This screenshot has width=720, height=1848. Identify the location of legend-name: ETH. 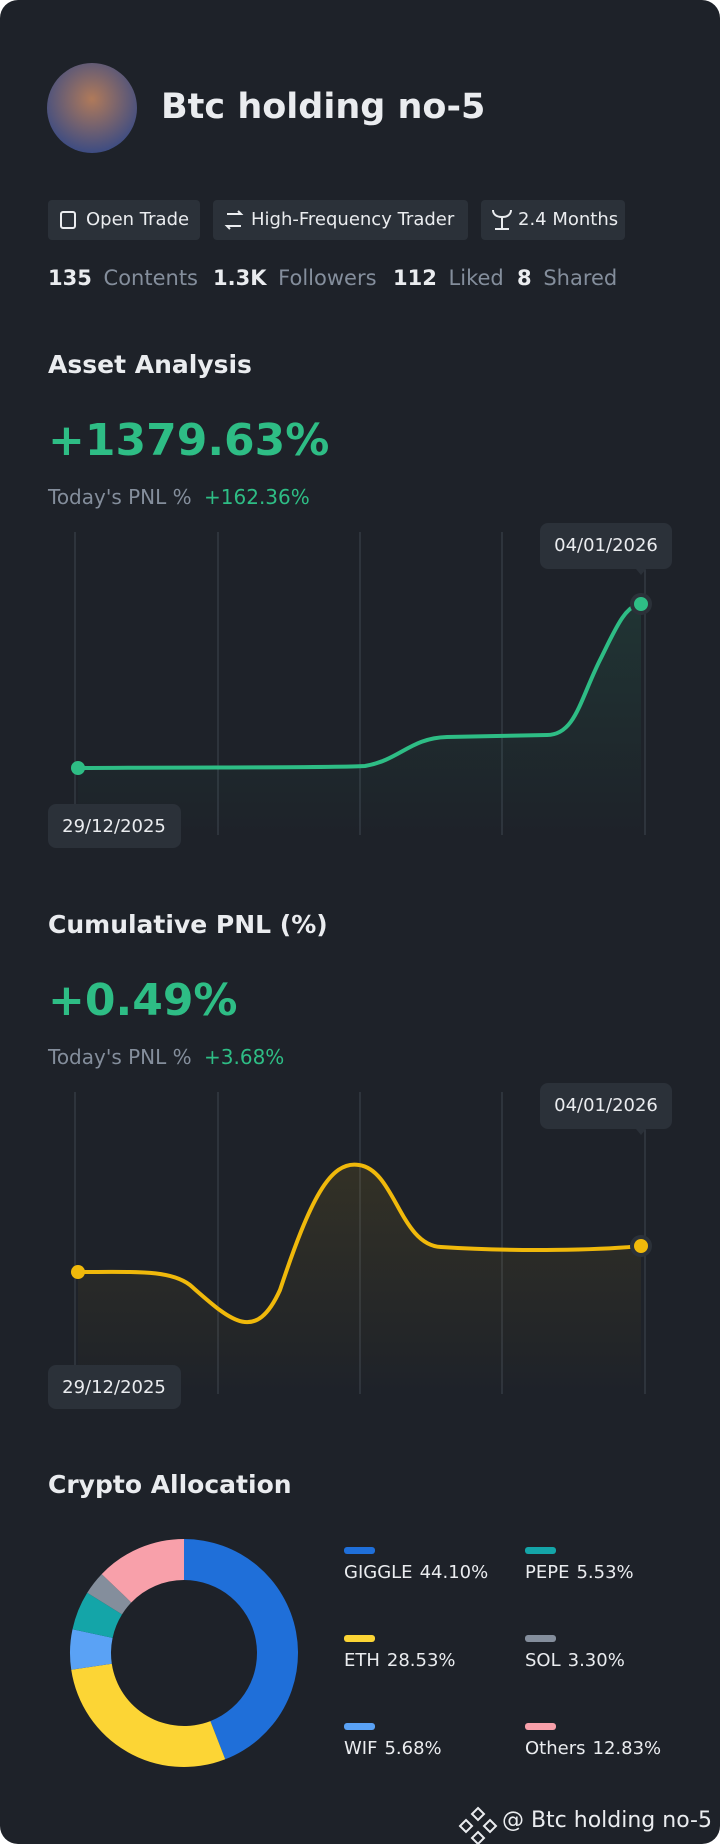
(362, 1660).